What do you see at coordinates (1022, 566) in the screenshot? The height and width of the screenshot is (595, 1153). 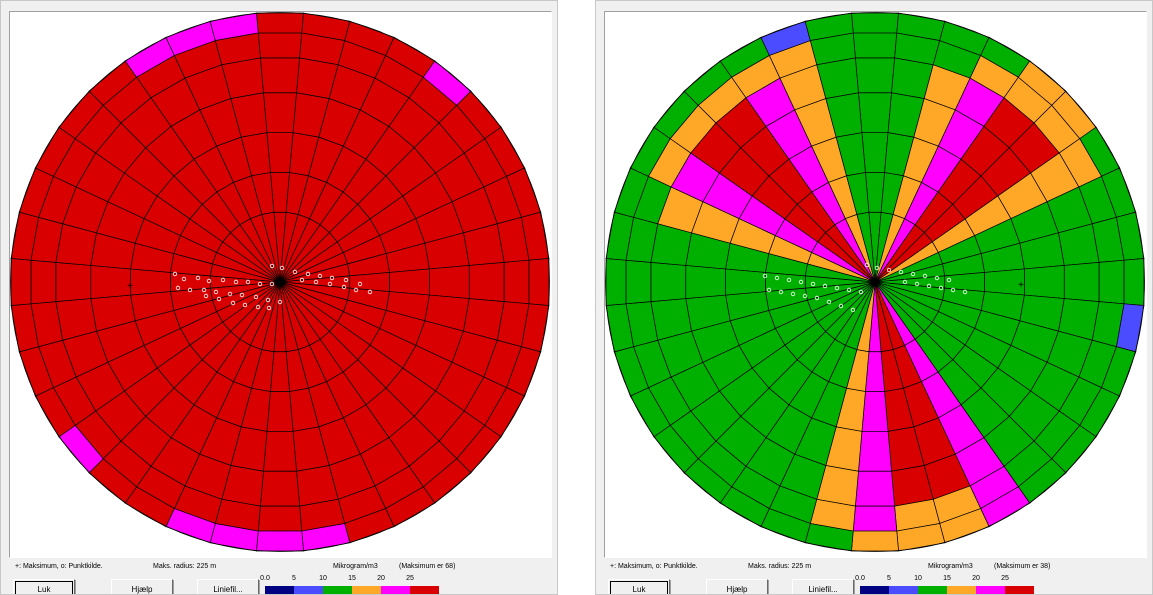 I see `maximum-value-text: (Maksimum er 38)` at bounding box center [1022, 566].